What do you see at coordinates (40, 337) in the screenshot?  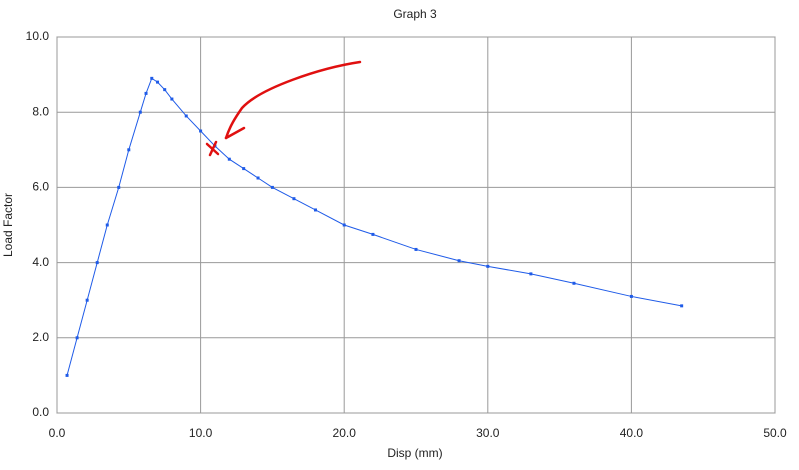 I see `y-tick-label: 2.0` at bounding box center [40, 337].